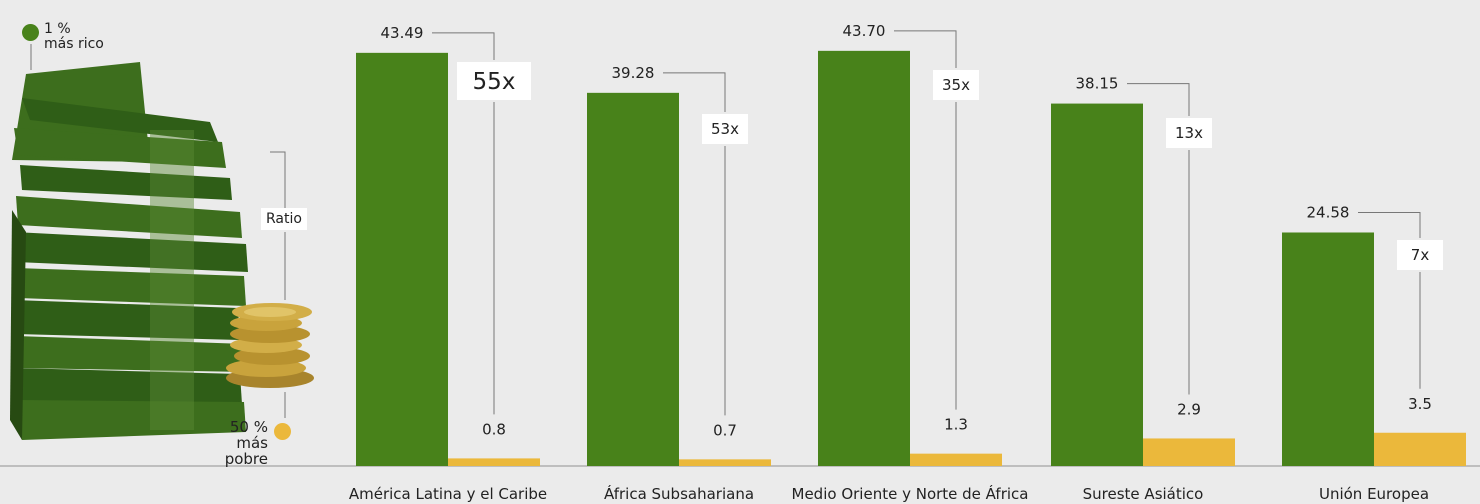  Describe the element at coordinates (725, 430) in the screenshot. I see `data-label-bottom50-1: 0.7` at that location.